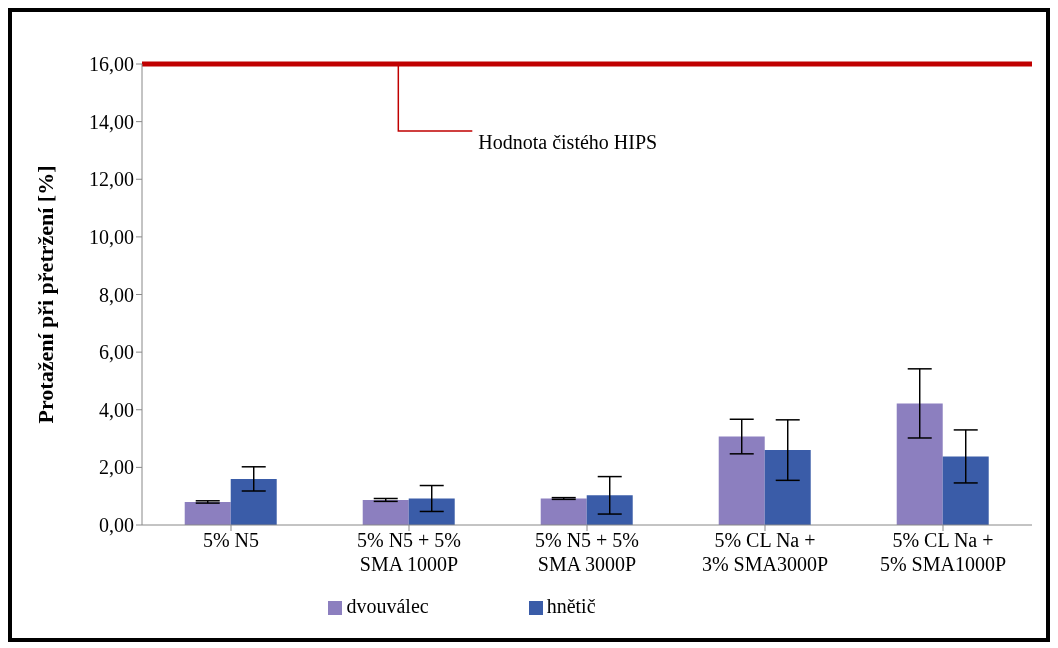 The height and width of the screenshot is (648, 1058). I want to click on x-tick-label: 5% N5 + 5% SMA 1000P, so click(409, 552).